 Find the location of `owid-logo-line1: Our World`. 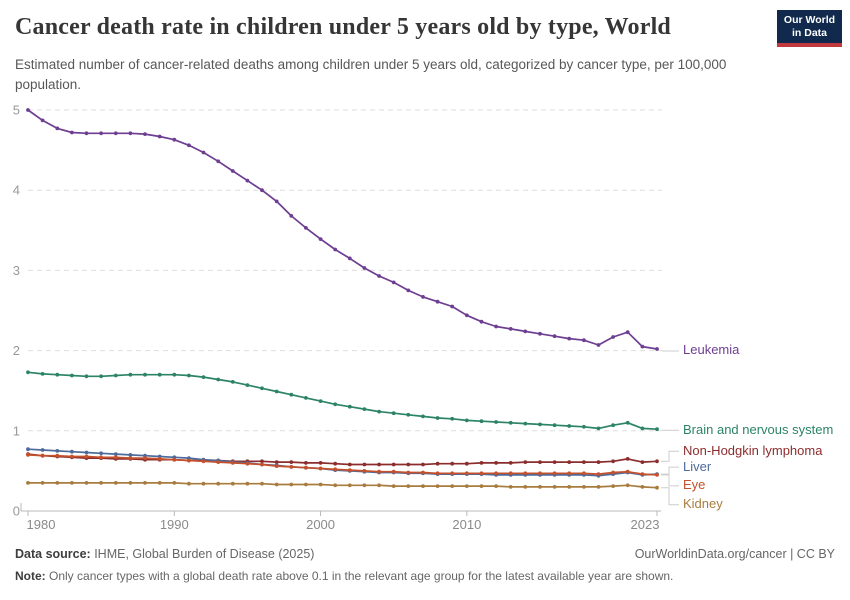

owid-logo-line1: Our World is located at coordinates (809, 20).